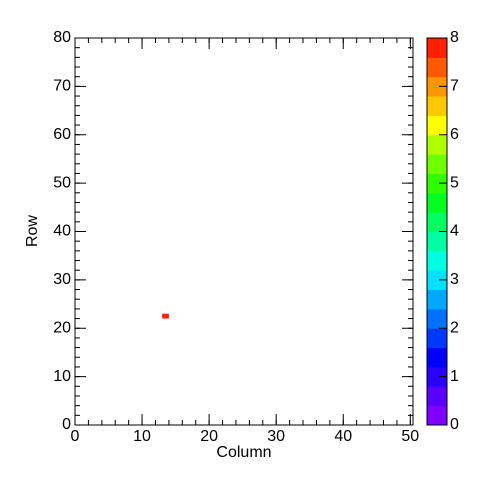  I want to click on x-tick-label: 20, so click(209, 436).